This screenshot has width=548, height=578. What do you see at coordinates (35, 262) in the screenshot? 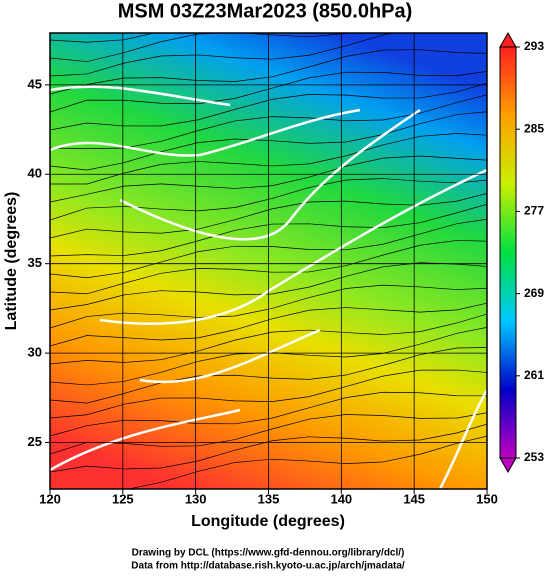
I see `y-tick-label: 35` at bounding box center [35, 262].